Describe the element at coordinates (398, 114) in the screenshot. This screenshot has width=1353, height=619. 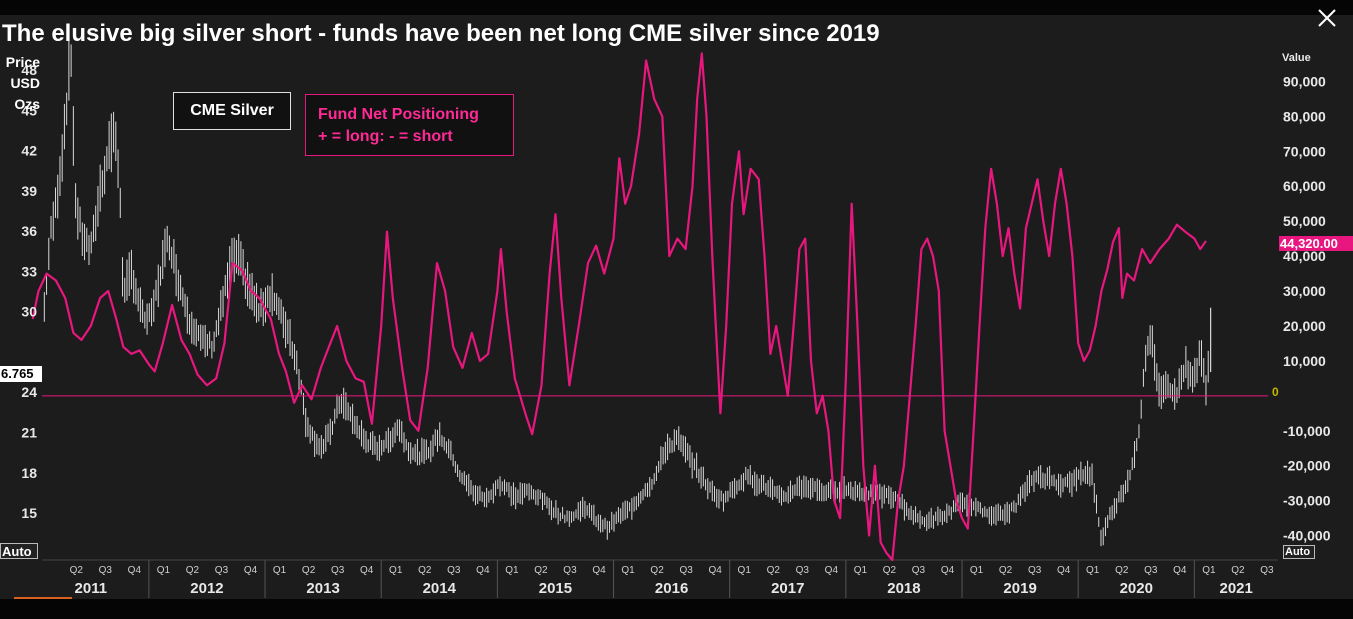
I see `legend-fund-line1: Fund Net Positioning` at that location.